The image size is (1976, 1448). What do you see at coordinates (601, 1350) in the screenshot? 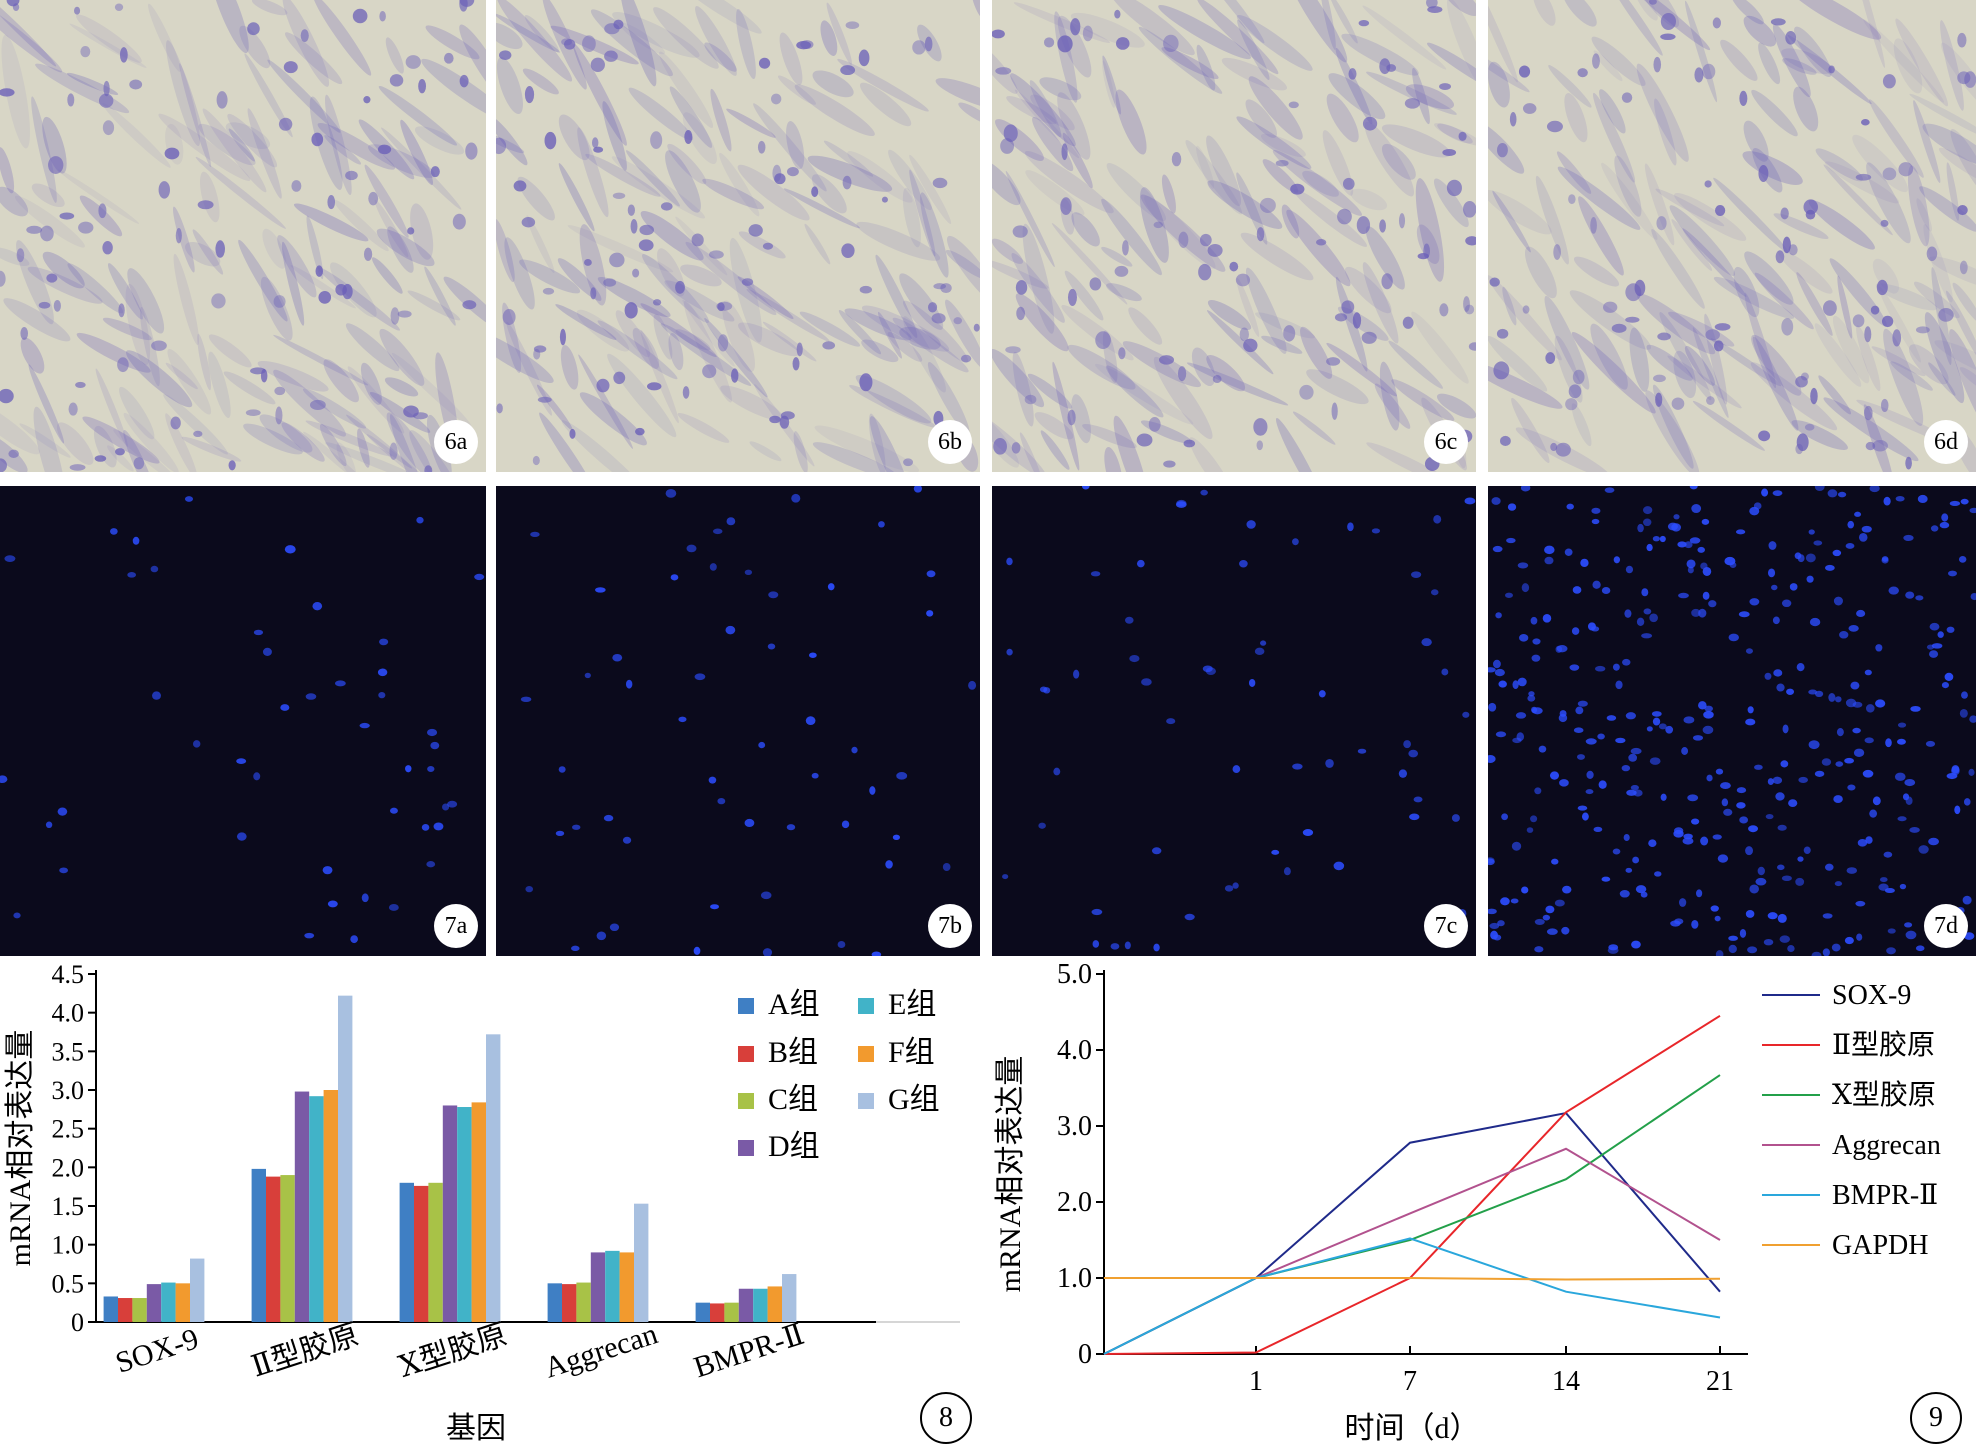
I see `x-tick-label: Aggrecan` at bounding box center [601, 1350].